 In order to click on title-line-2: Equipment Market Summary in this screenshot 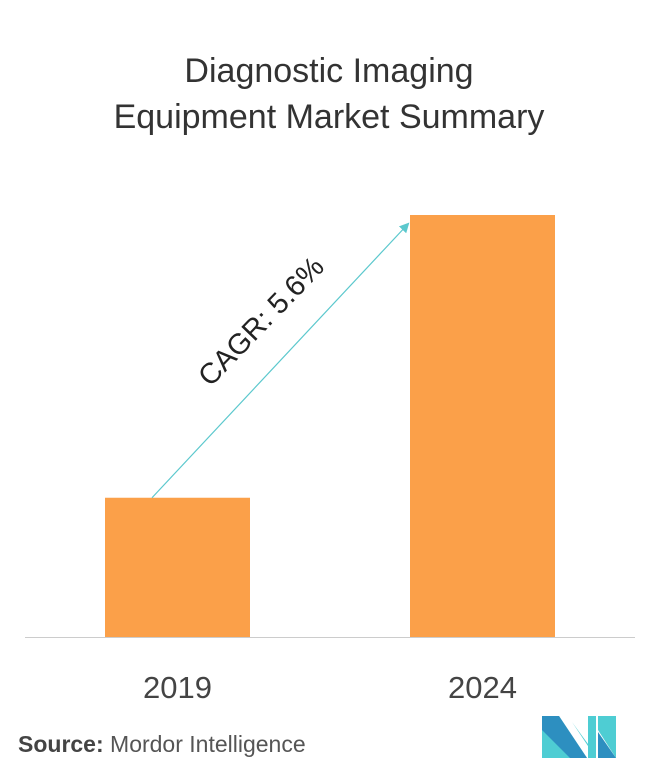, I will do `click(329, 117)`.